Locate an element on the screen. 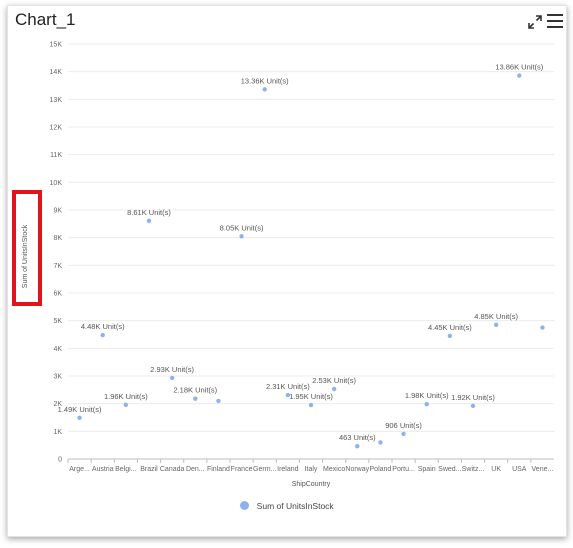  data-label: 1.96K Unit(s) is located at coordinates (126, 396).